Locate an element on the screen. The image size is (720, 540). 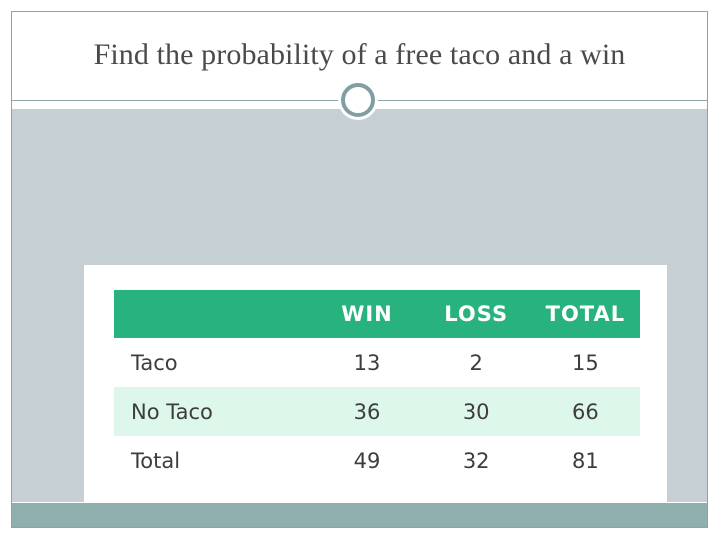
table-row-taco: Taco 13 2 15 is located at coordinates (377, 362).